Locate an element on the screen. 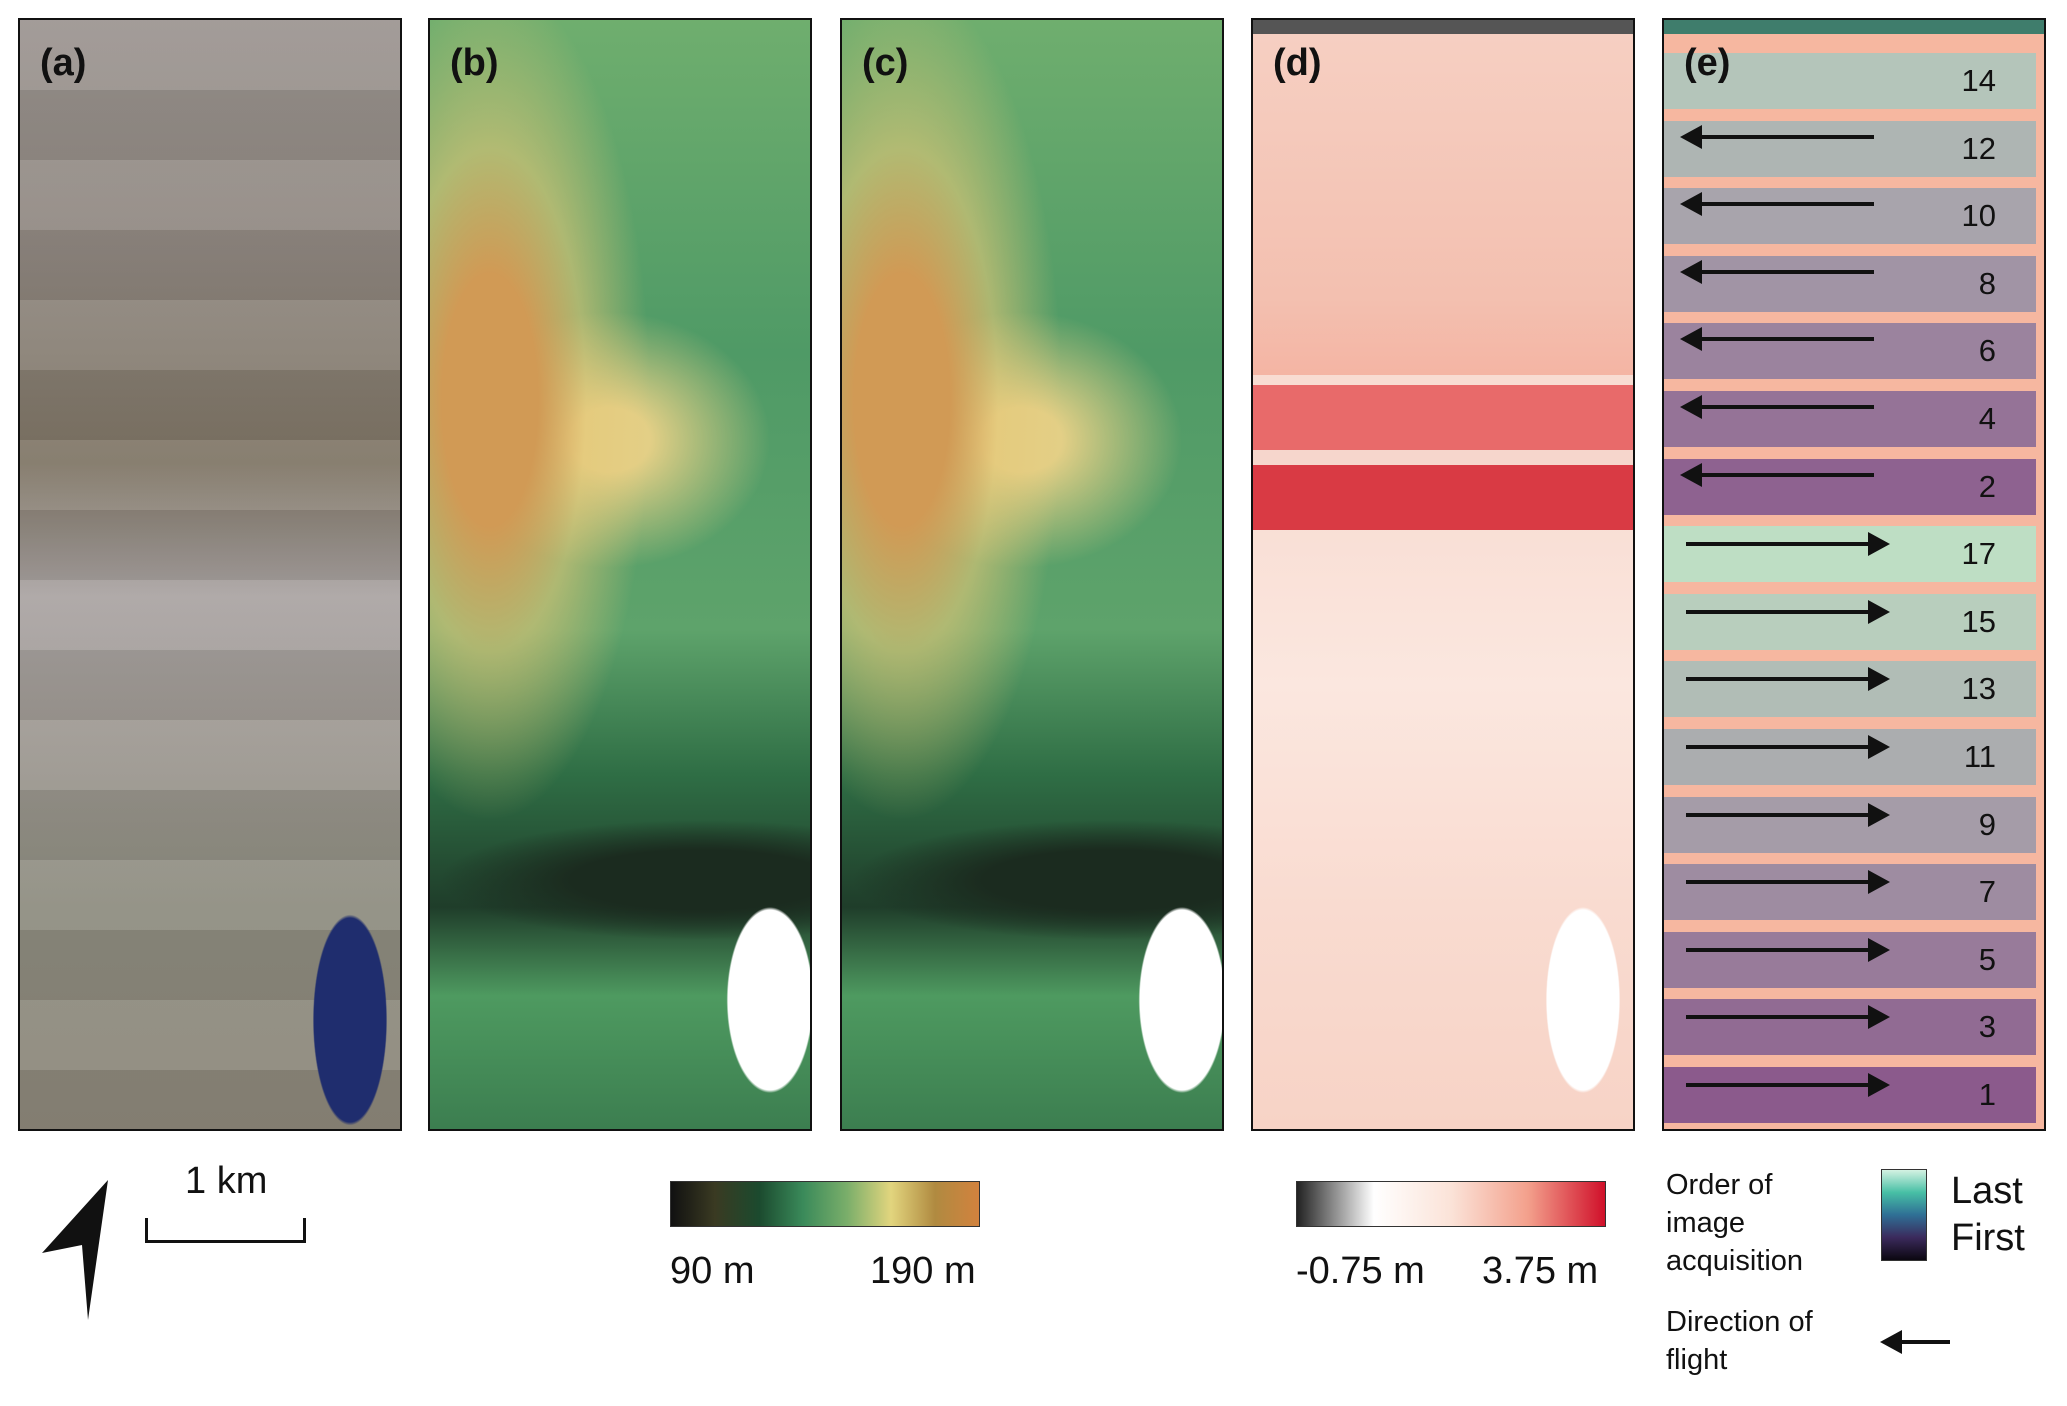 This screenshot has width=2067, height=1406. strip-number: 7 is located at coordinates (1987, 892).